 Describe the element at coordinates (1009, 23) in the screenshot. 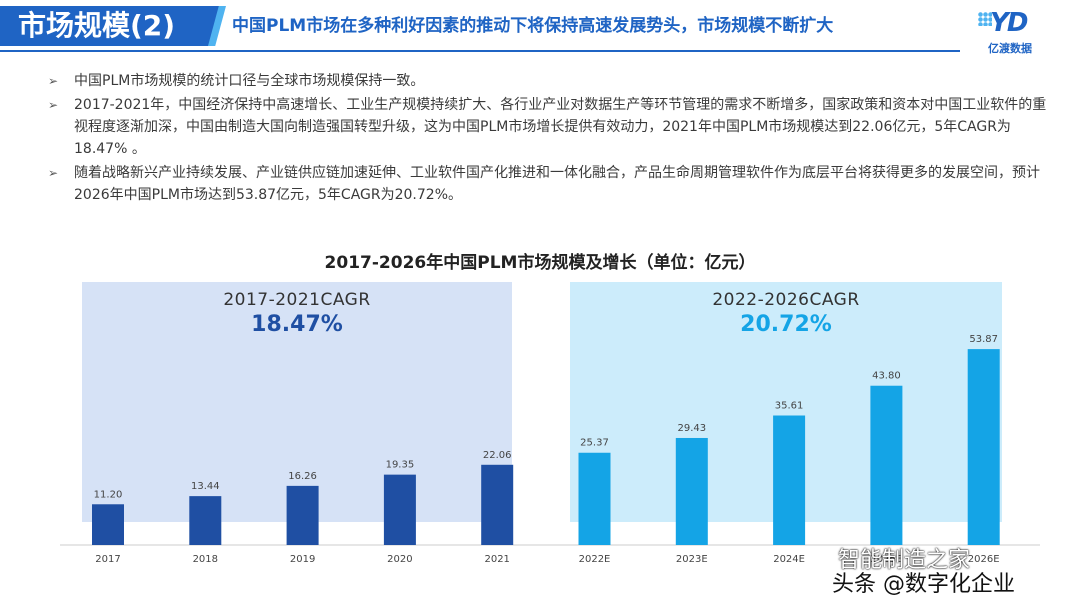

I see `logo-mark-icon: YD` at that location.